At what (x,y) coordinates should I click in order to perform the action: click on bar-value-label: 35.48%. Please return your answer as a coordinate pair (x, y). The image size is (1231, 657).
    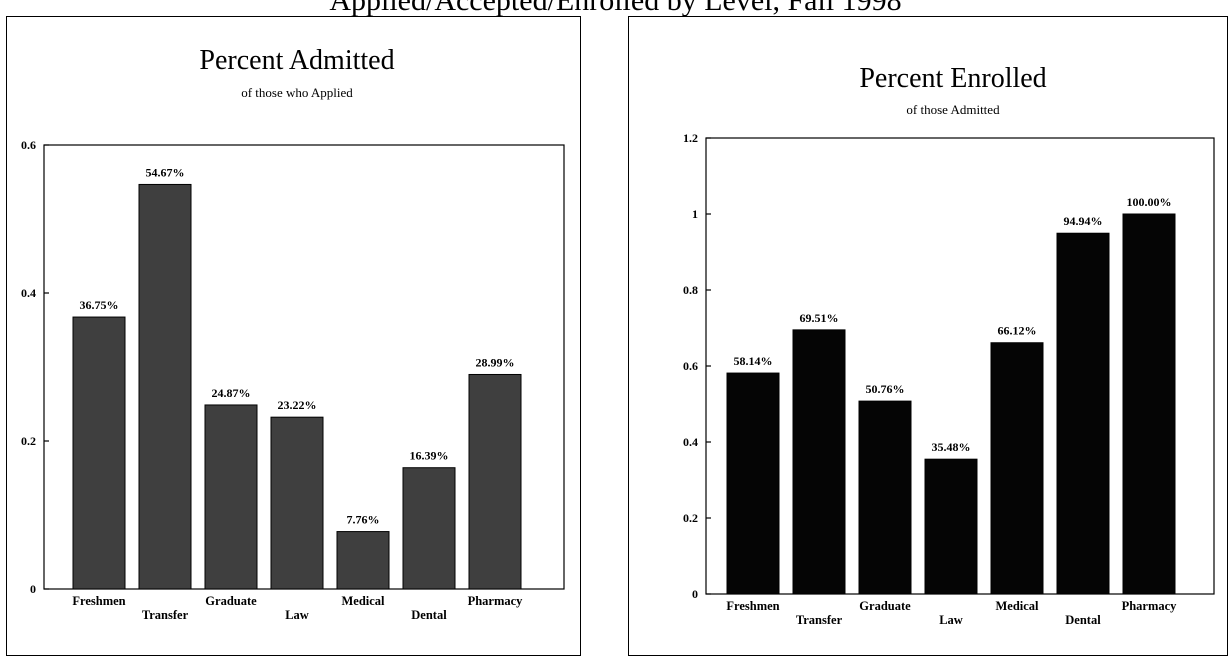
    Looking at the image, I should click on (951, 447).